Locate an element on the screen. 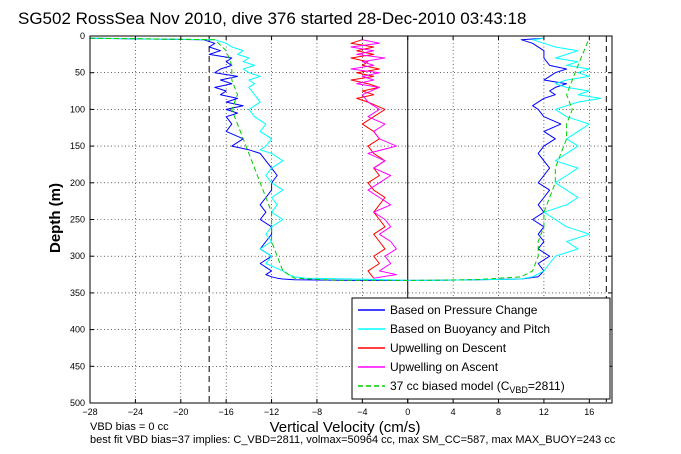  y-tick-label: 50 is located at coordinates (80, 73).